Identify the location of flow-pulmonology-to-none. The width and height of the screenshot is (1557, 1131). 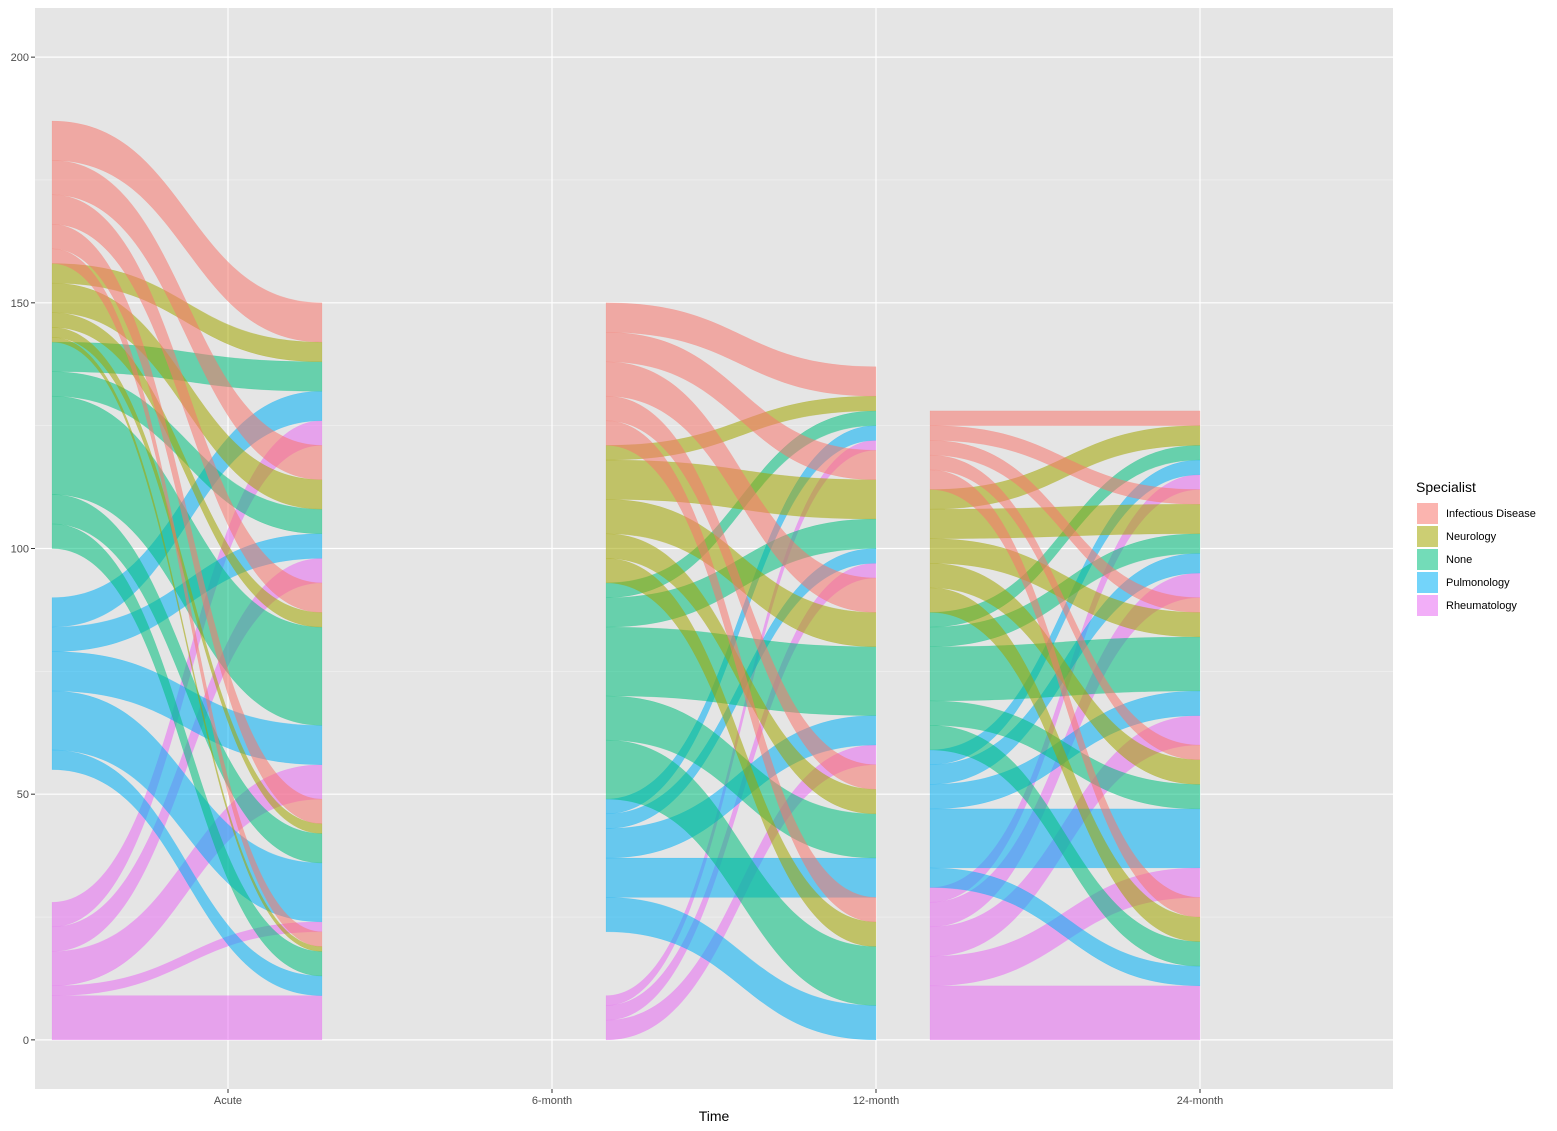
(187, 708).